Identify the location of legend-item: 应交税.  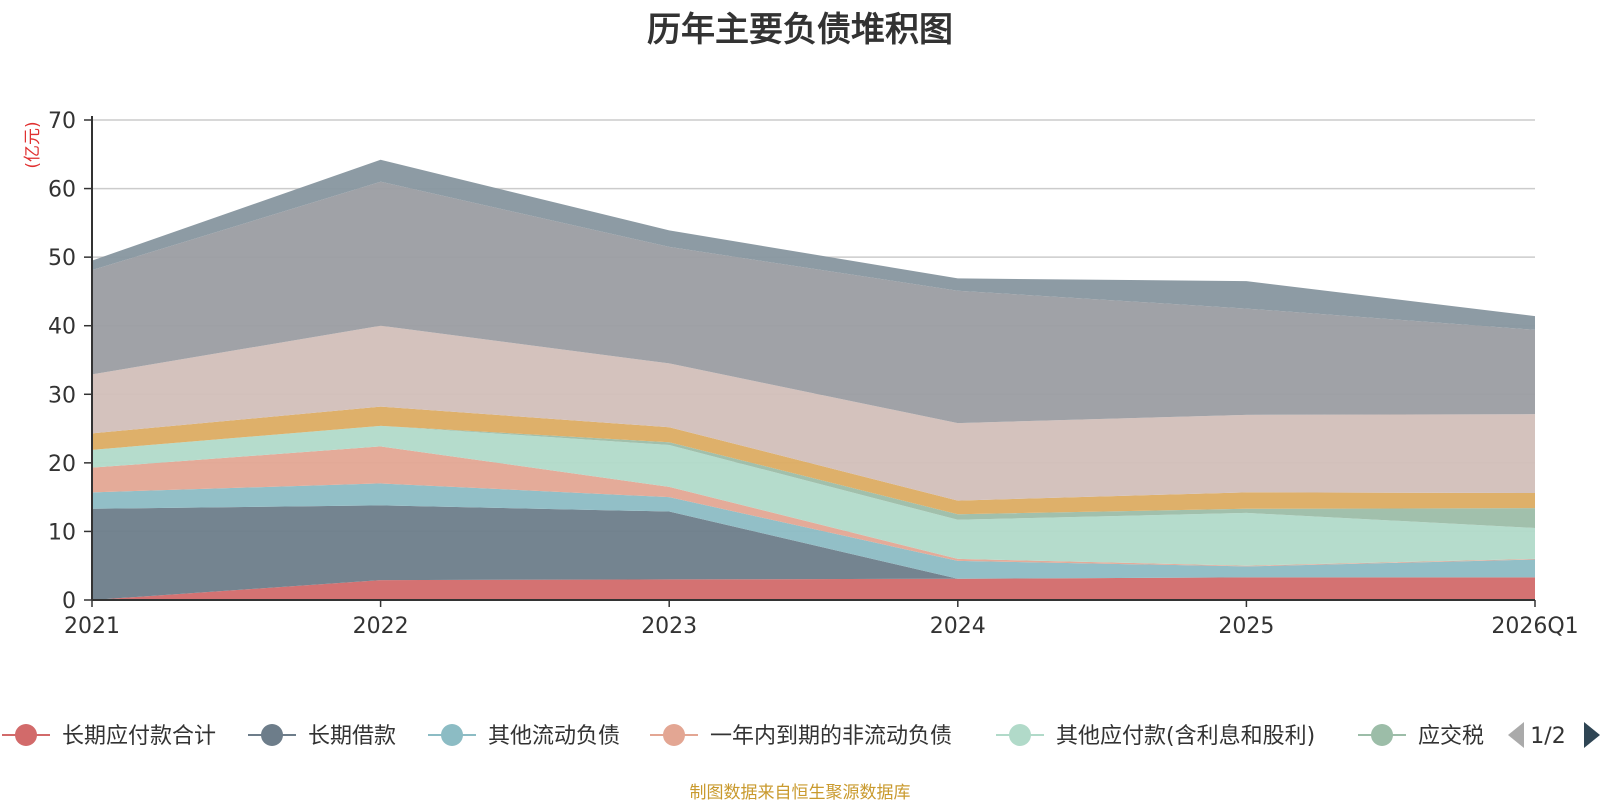
(1421, 736).